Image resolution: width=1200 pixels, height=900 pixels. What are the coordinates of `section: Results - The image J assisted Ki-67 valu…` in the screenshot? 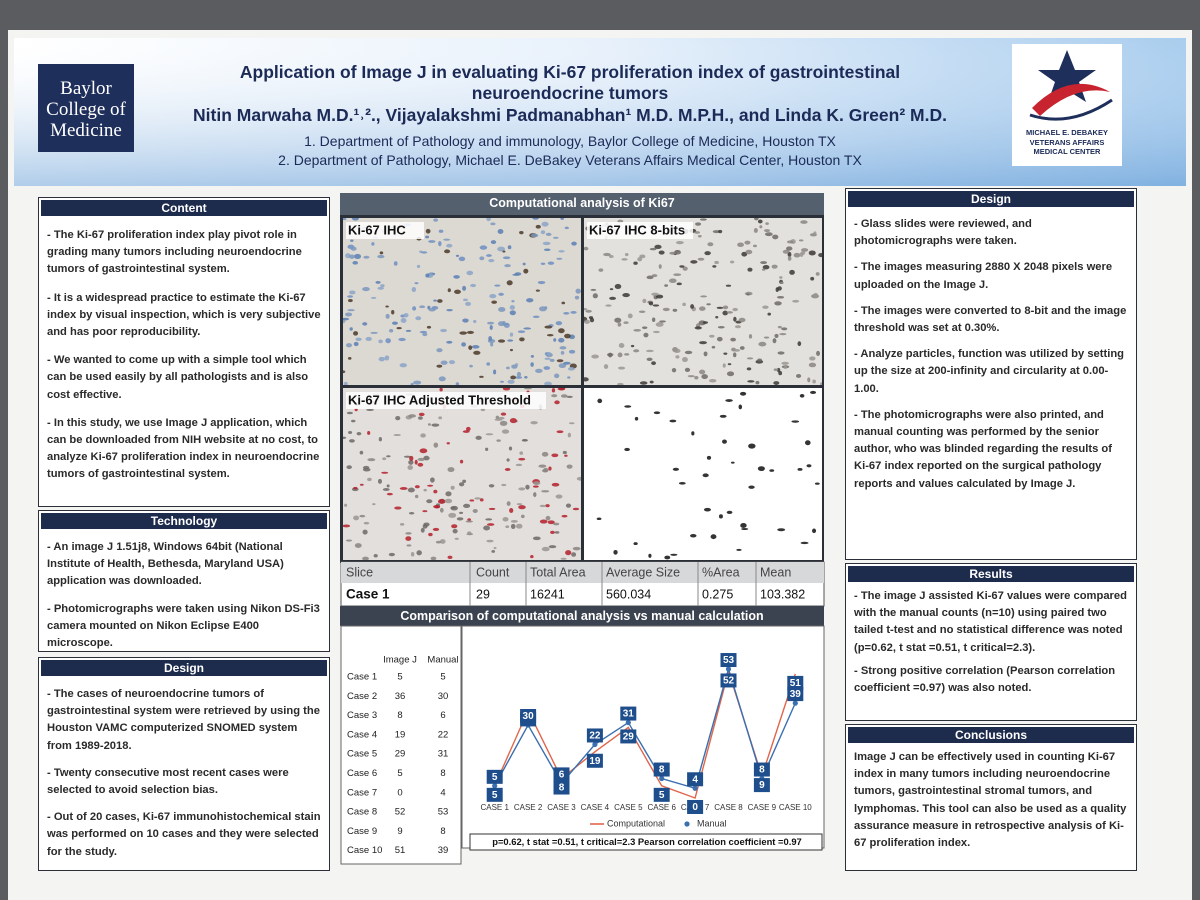 It's located at (991, 642).